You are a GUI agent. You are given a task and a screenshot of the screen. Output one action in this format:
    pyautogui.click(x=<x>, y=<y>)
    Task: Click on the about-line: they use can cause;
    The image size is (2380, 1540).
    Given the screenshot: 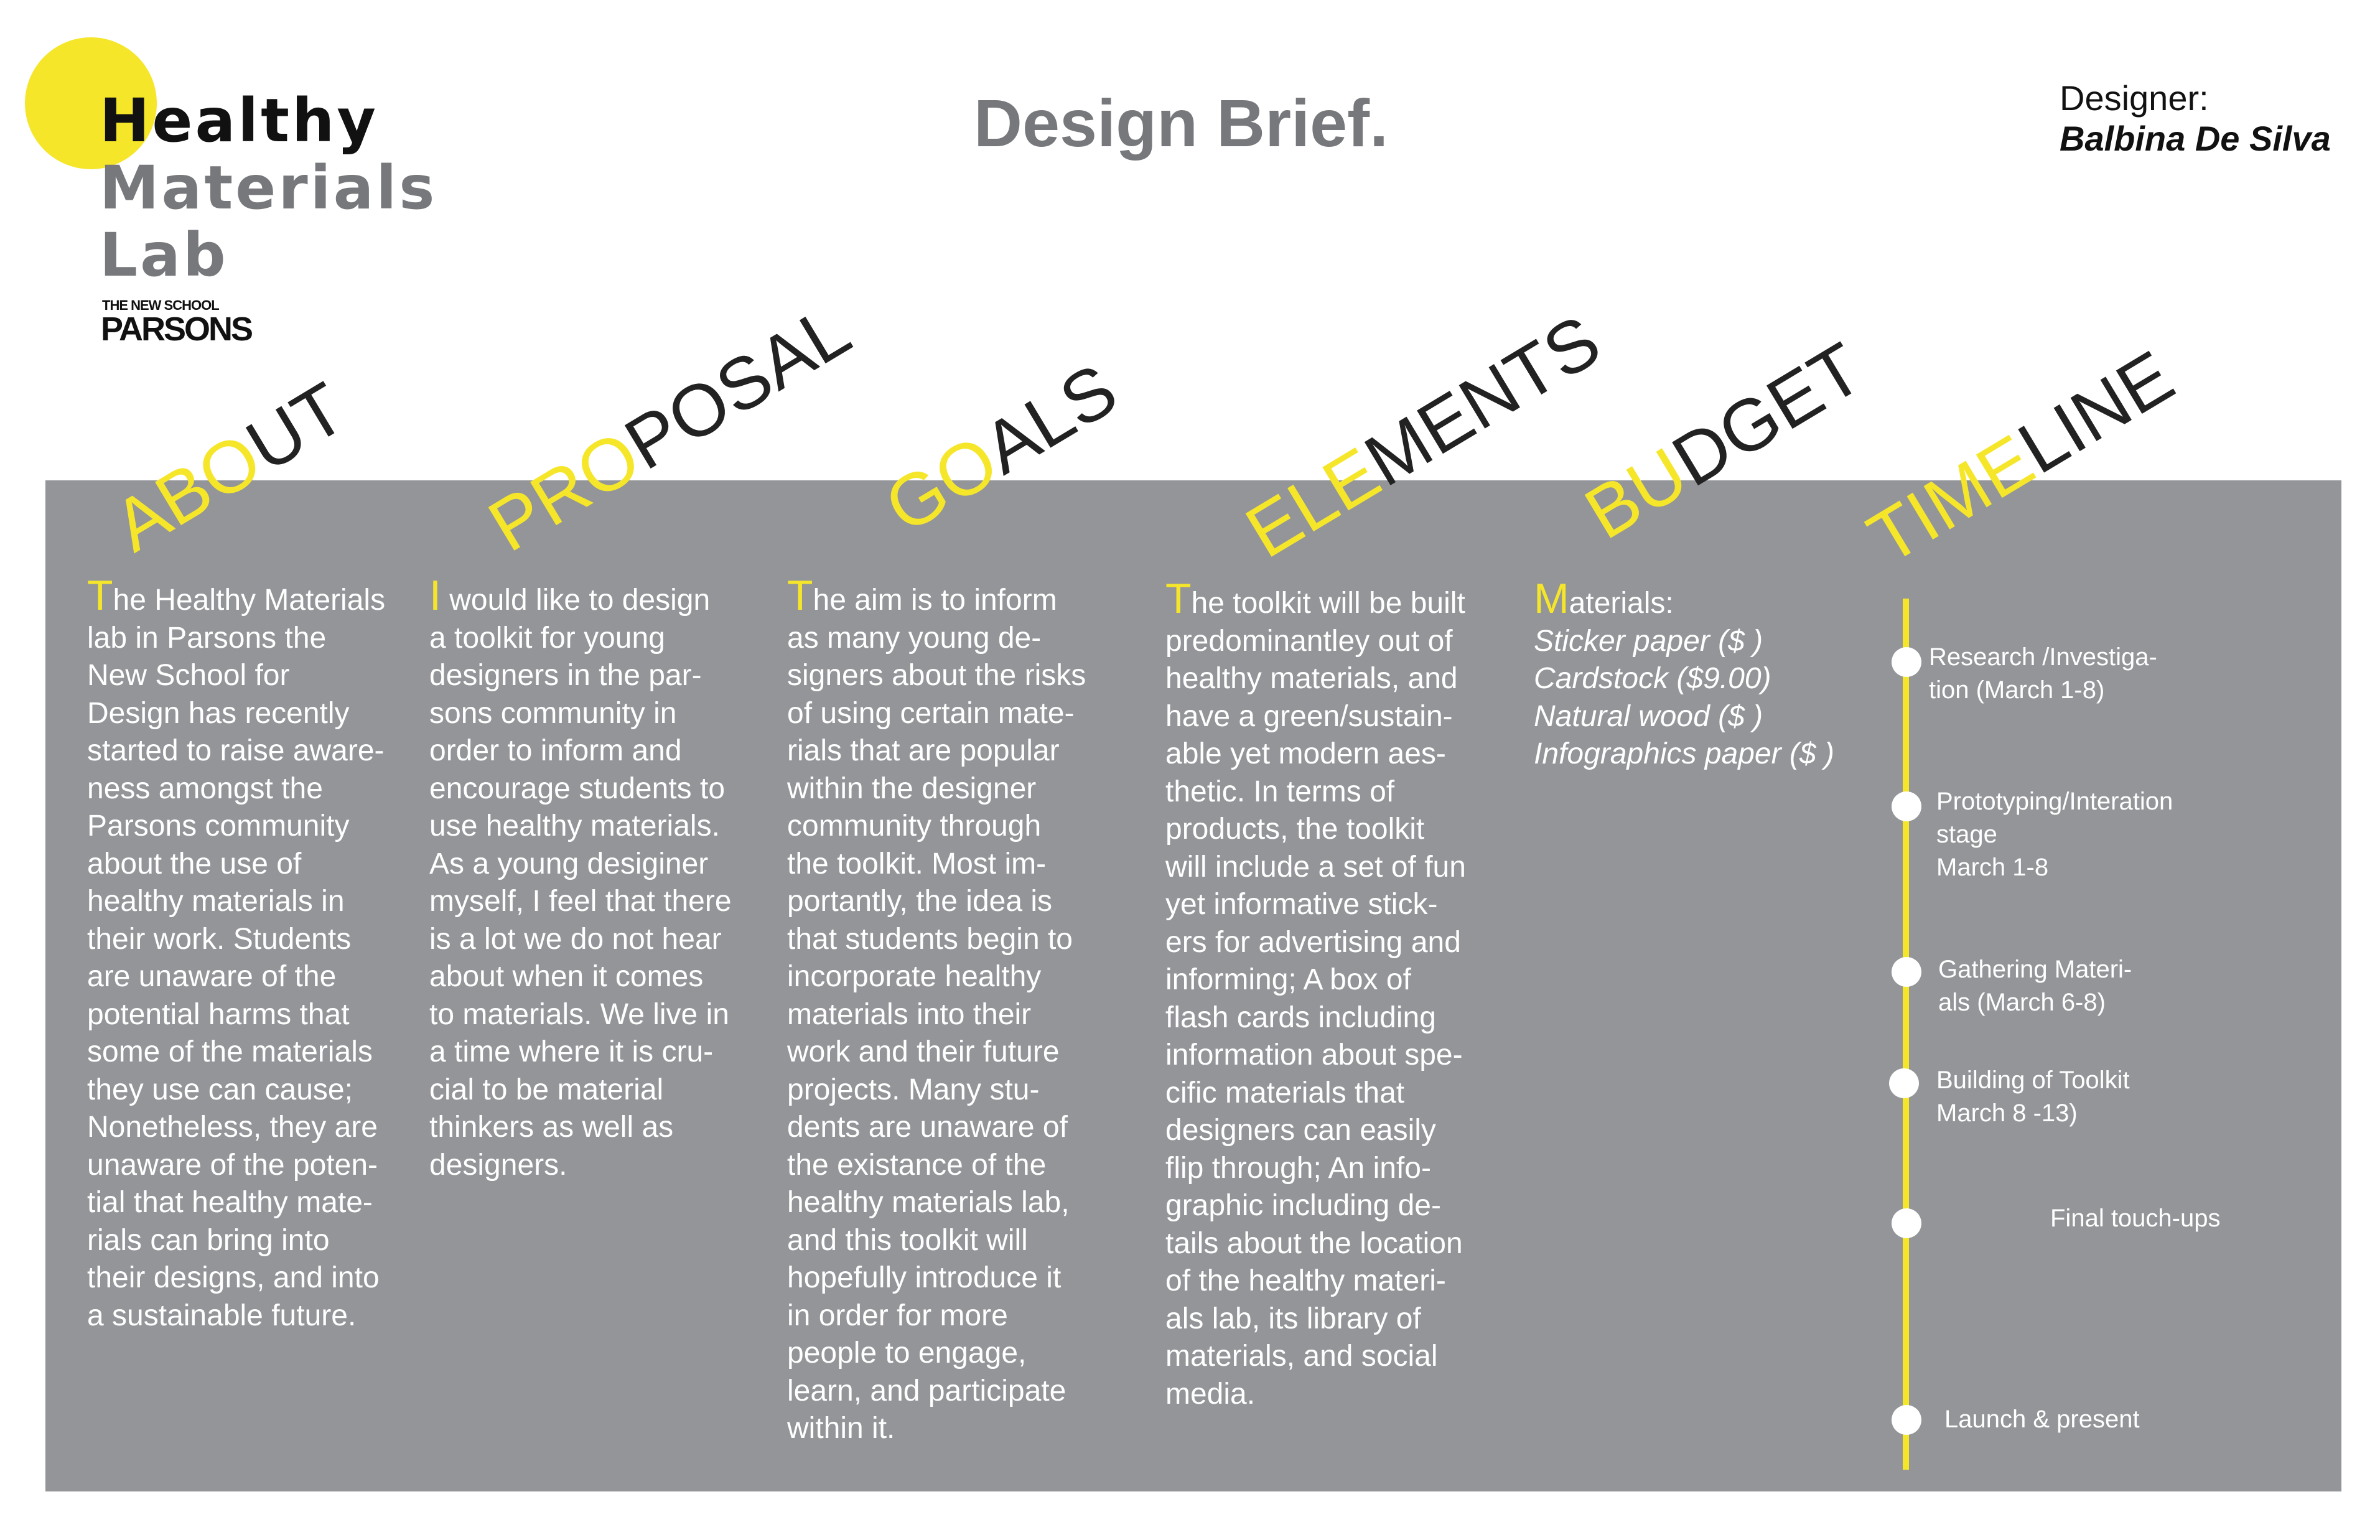 What is the action you would take?
    pyautogui.click(x=220, y=1089)
    